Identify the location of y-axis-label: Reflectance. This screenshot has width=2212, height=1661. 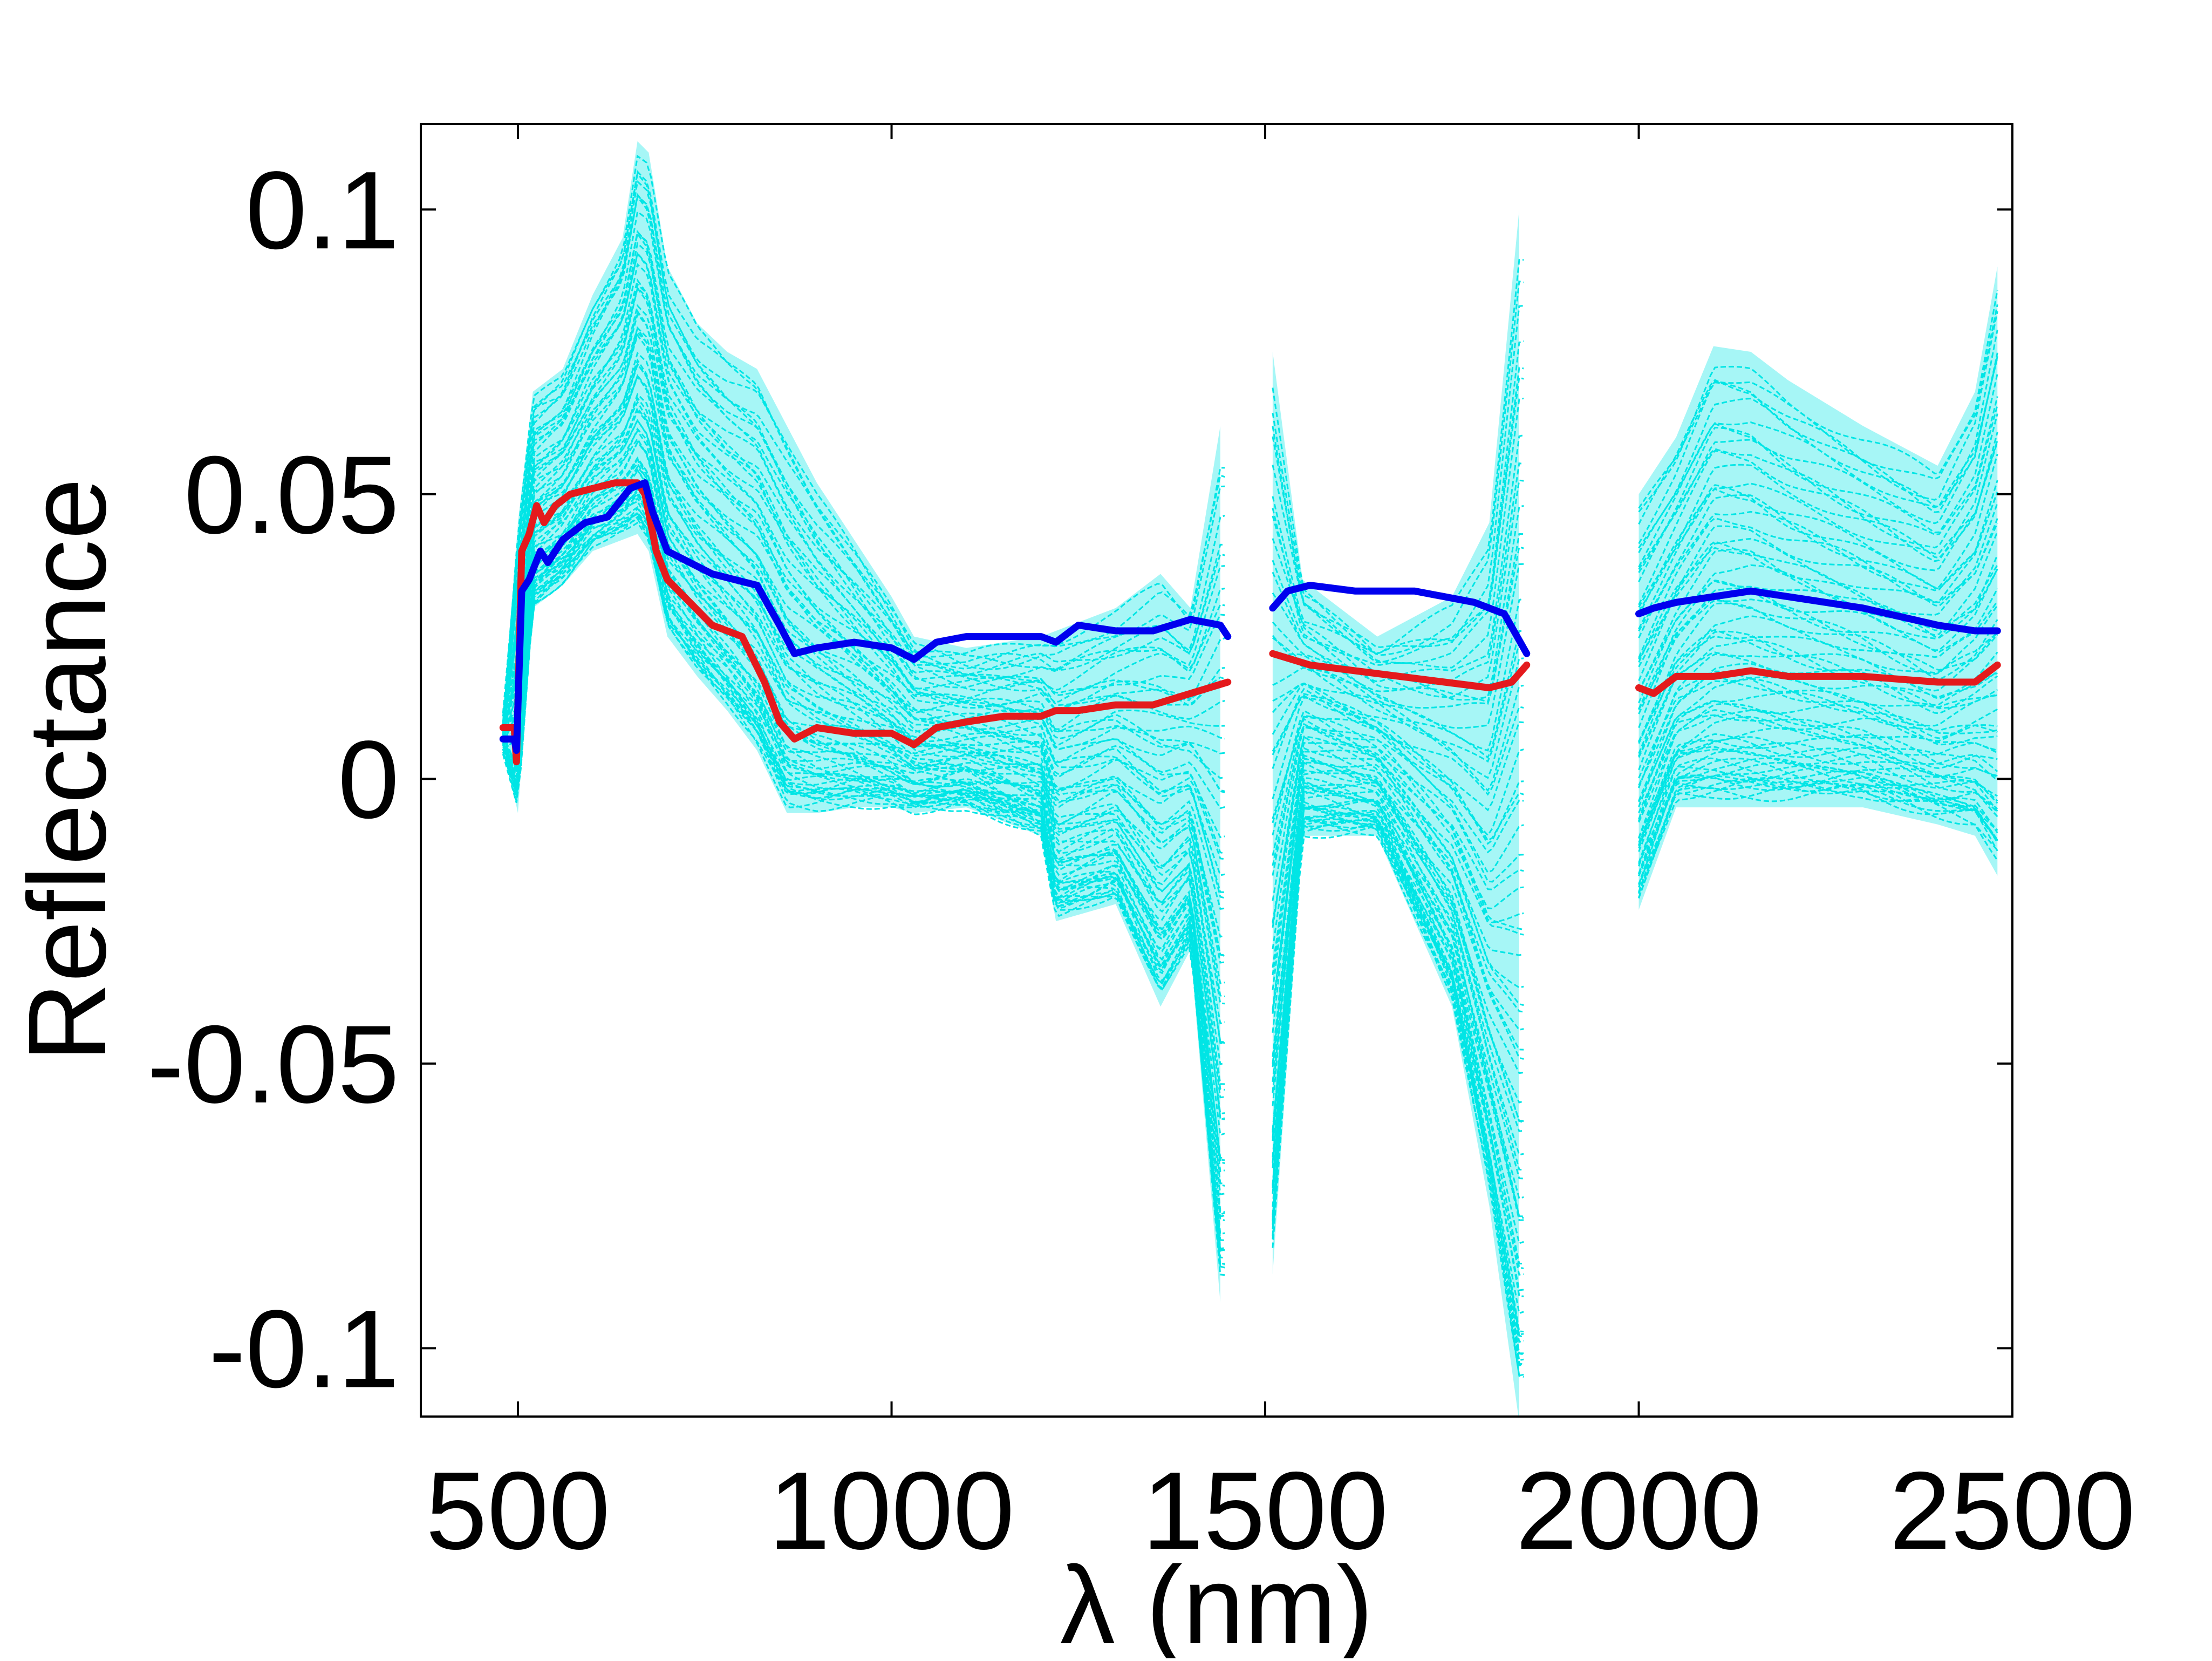
(67, 771).